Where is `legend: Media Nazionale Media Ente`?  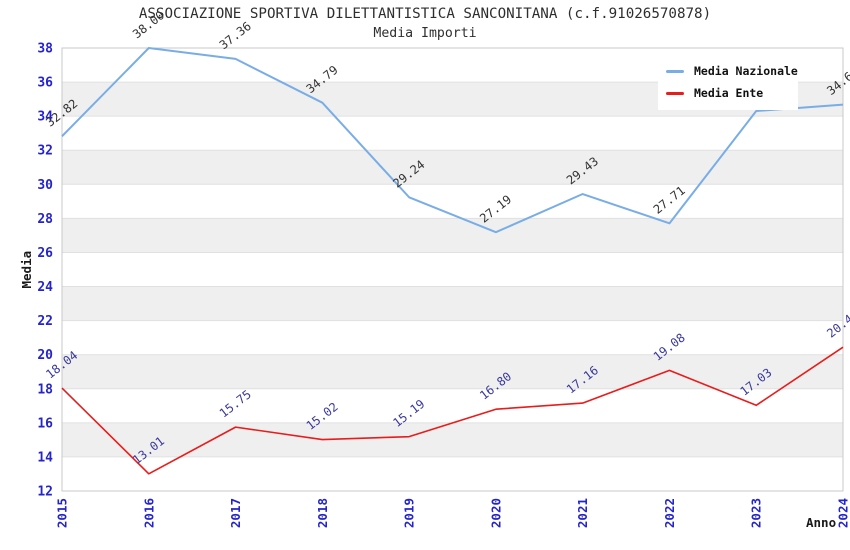
legend: Media Nazionale Media Ente is located at coordinates (728, 82).